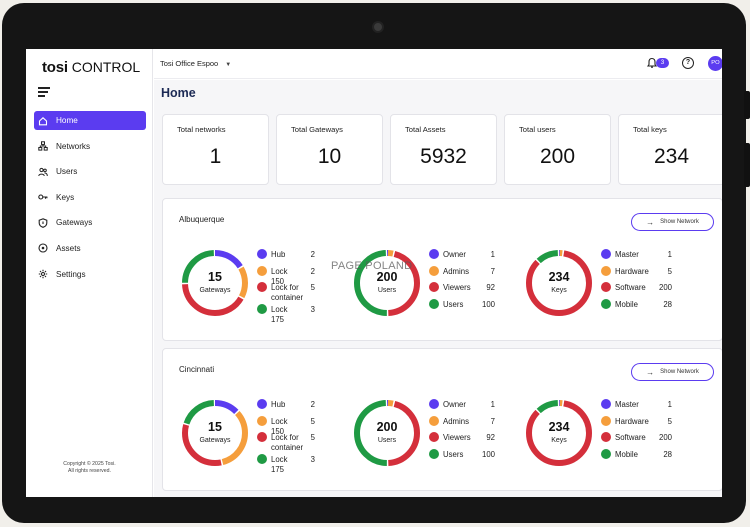  Describe the element at coordinates (73, 146) in the screenshot. I see `sidebar-item-label: Networks` at that location.